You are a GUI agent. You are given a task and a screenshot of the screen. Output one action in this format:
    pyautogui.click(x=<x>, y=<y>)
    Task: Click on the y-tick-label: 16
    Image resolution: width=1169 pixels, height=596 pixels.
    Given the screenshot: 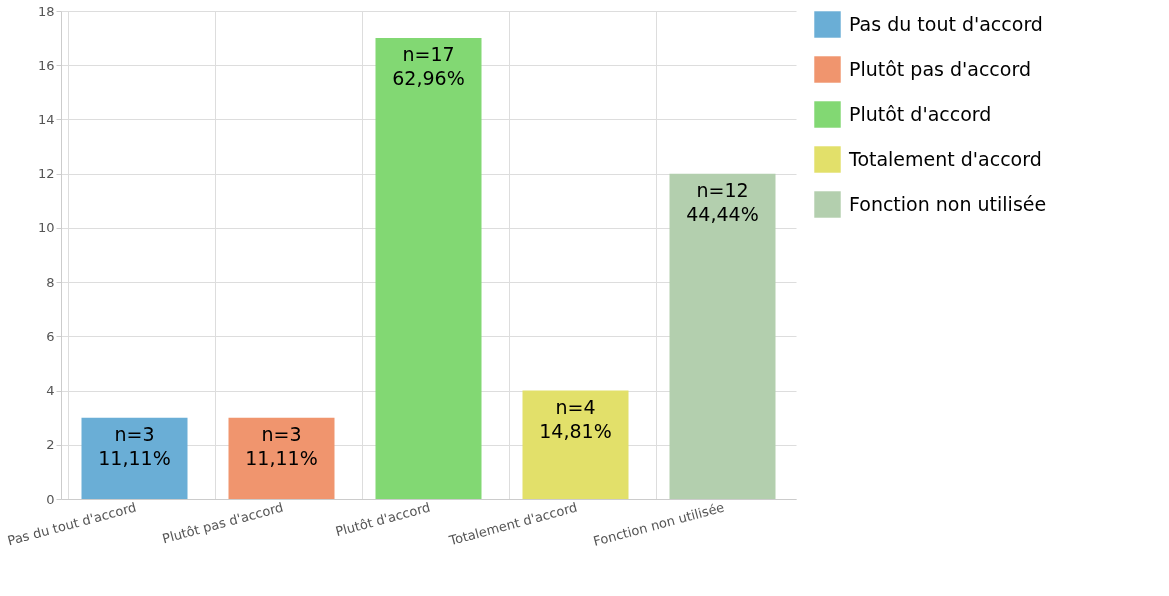 What is the action you would take?
    pyautogui.click(x=46, y=65)
    